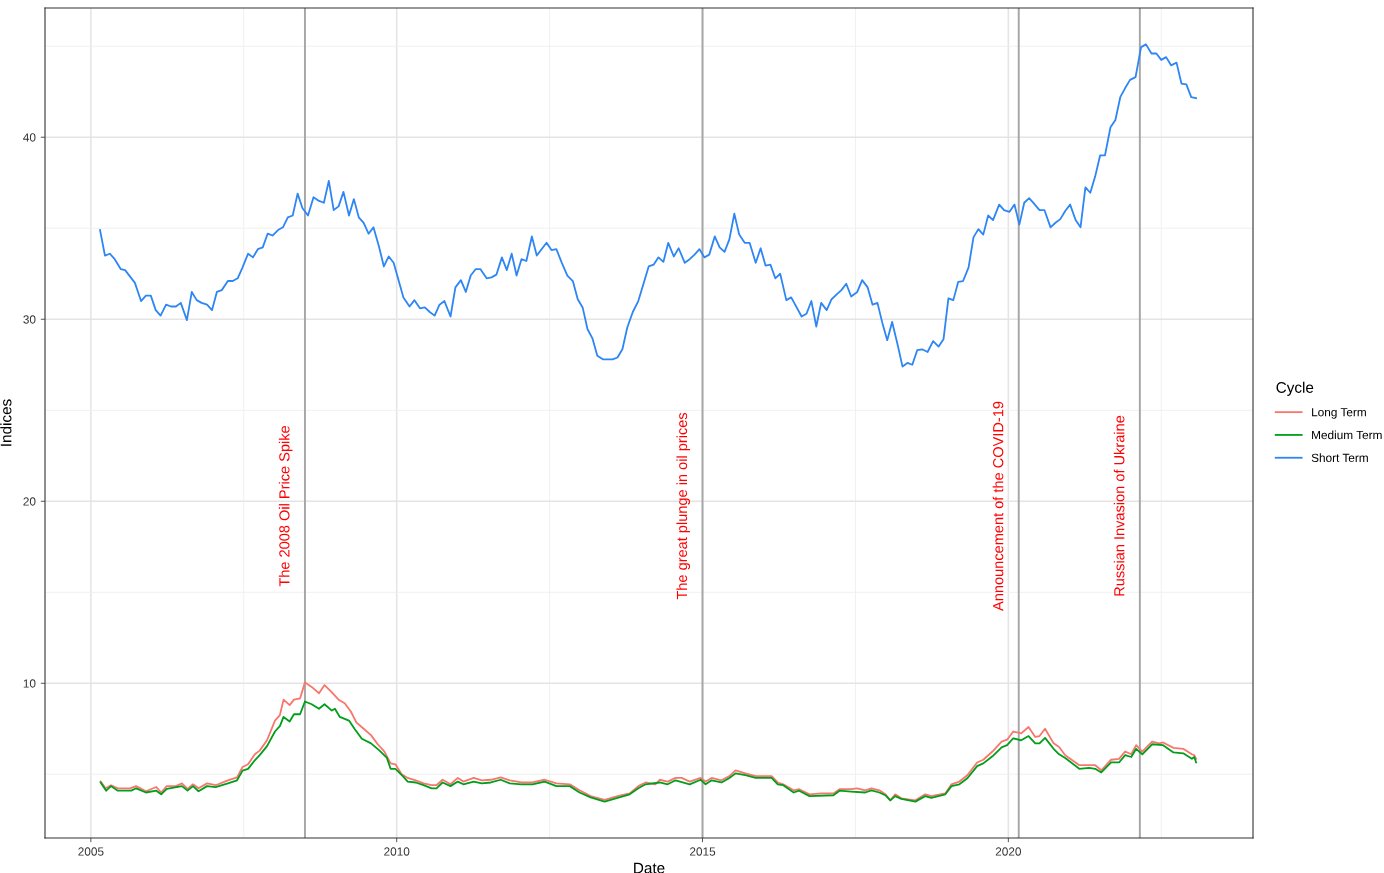 The width and height of the screenshot is (1384, 873). What do you see at coordinates (702, 851) in the screenshot?
I see `x-tick-label: 2015` at bounding box center [702, 851].